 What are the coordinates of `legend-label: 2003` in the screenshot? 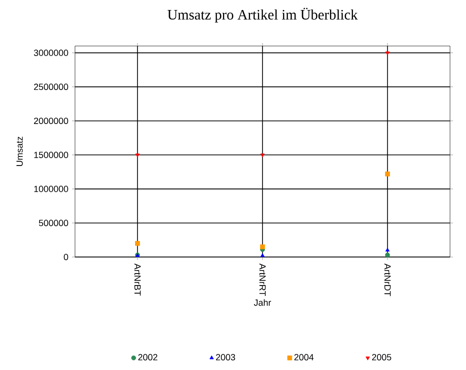 It's located at (226, 357).